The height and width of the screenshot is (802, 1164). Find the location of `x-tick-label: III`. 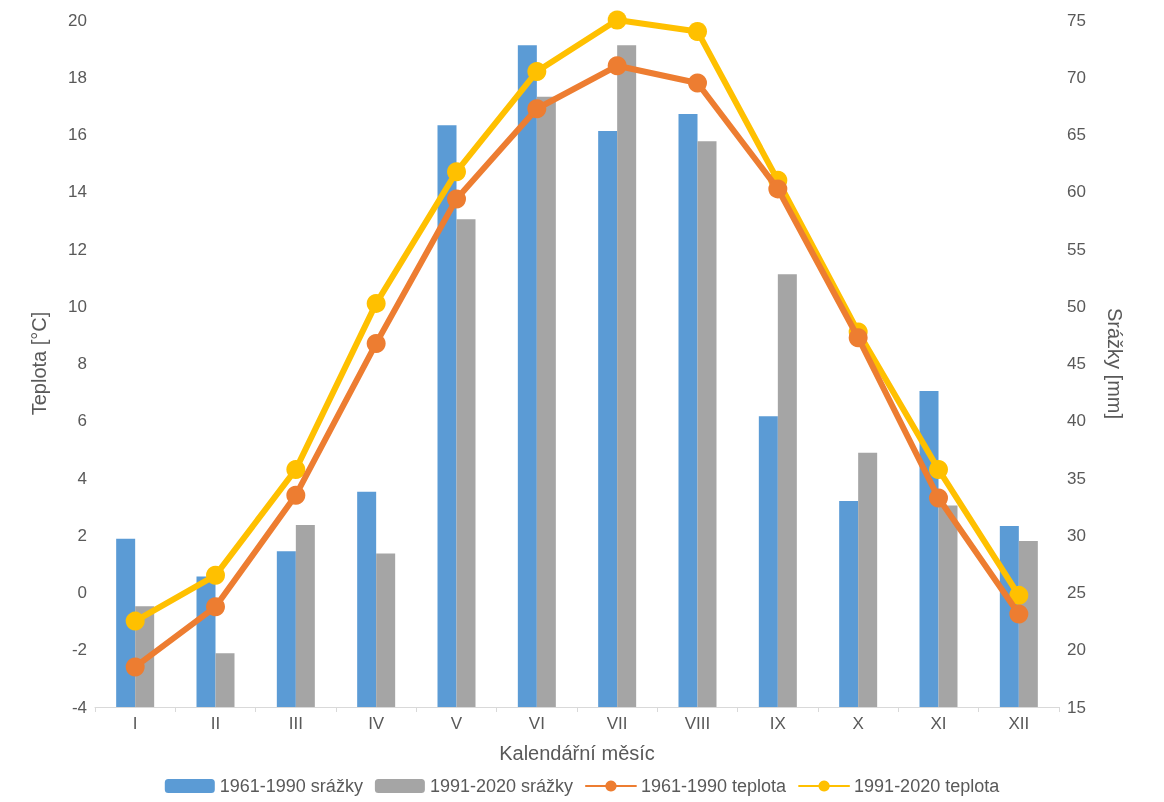

x-tick-label: III is located at coordinates (295, 723).